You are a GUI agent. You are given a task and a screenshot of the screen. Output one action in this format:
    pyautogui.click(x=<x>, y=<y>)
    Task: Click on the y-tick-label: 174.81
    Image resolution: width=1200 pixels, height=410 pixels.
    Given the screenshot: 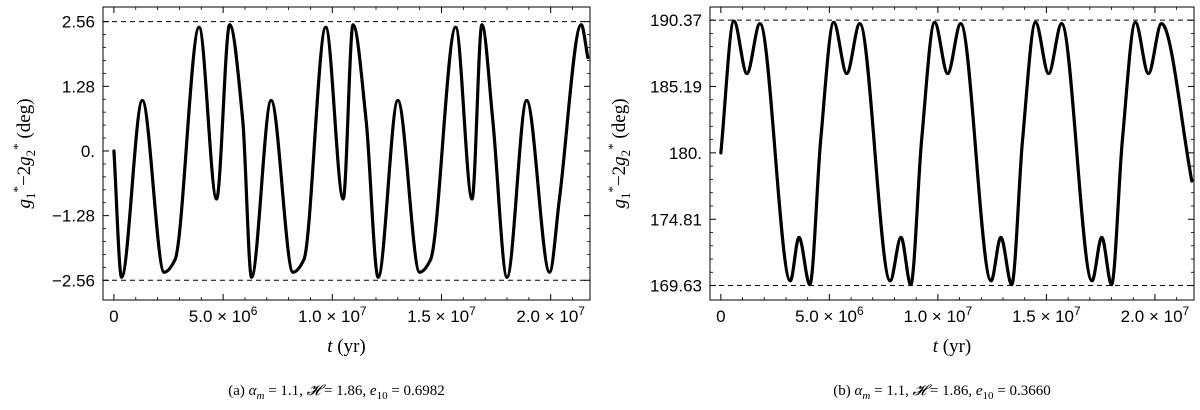 What is the action you would take?
    pyautogui.click(x=676, y=219)
    